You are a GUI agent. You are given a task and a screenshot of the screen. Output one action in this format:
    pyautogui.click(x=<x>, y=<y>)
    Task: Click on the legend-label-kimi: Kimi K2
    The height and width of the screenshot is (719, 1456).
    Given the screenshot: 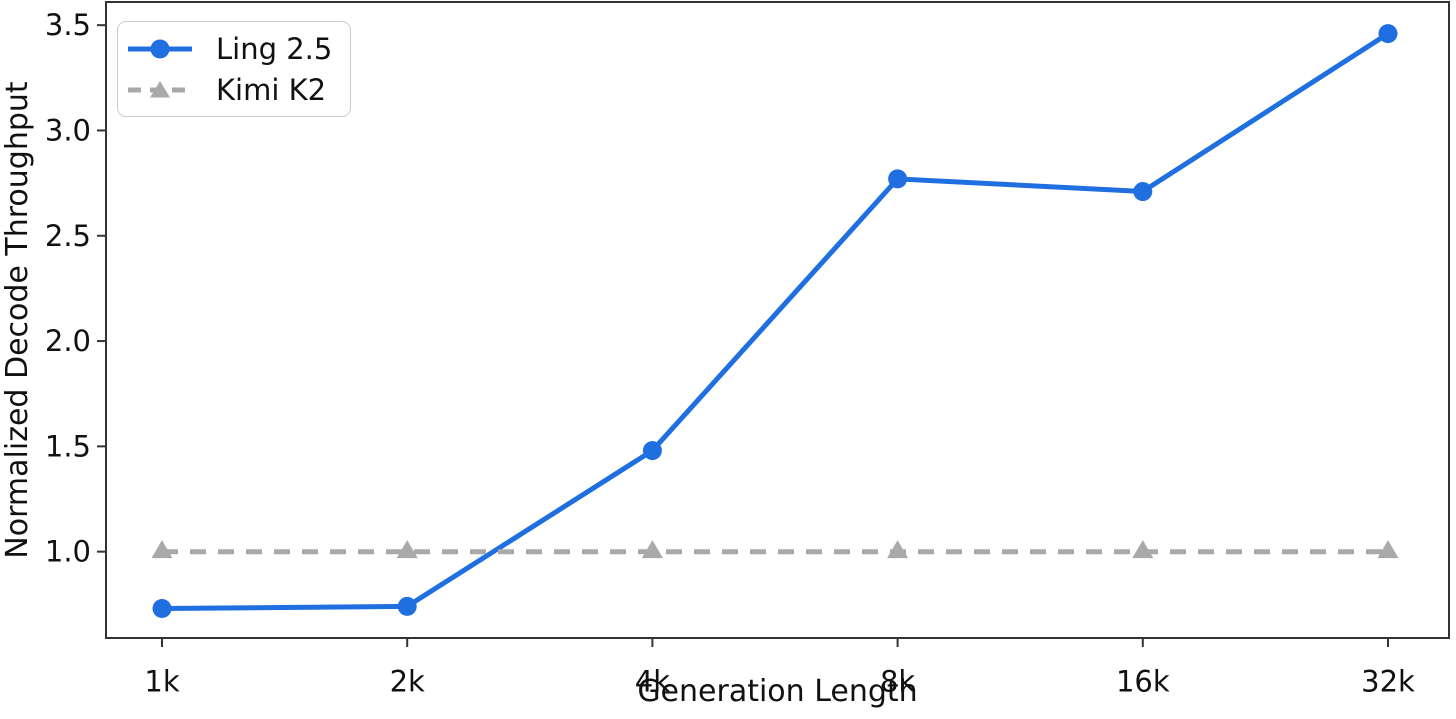 What is the action you would take?
    pyautogui.click(x=271, y=89)
    